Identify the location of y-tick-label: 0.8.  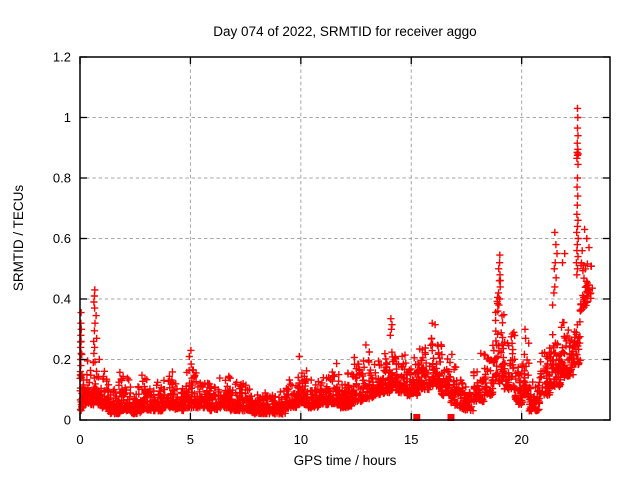
(62, 178).